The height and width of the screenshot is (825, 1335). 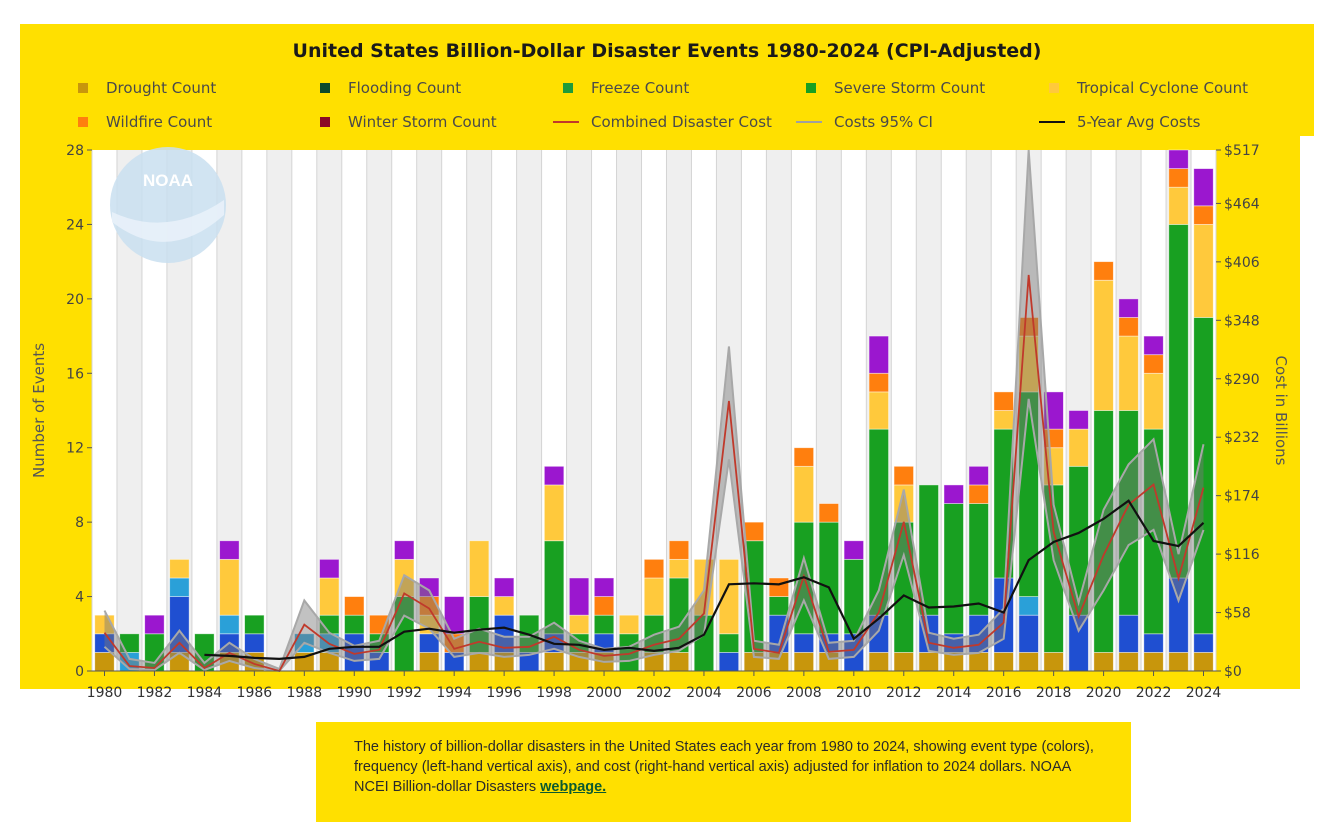 I want to click on y2-tick-label: $290, so click(x=1242, y=380).